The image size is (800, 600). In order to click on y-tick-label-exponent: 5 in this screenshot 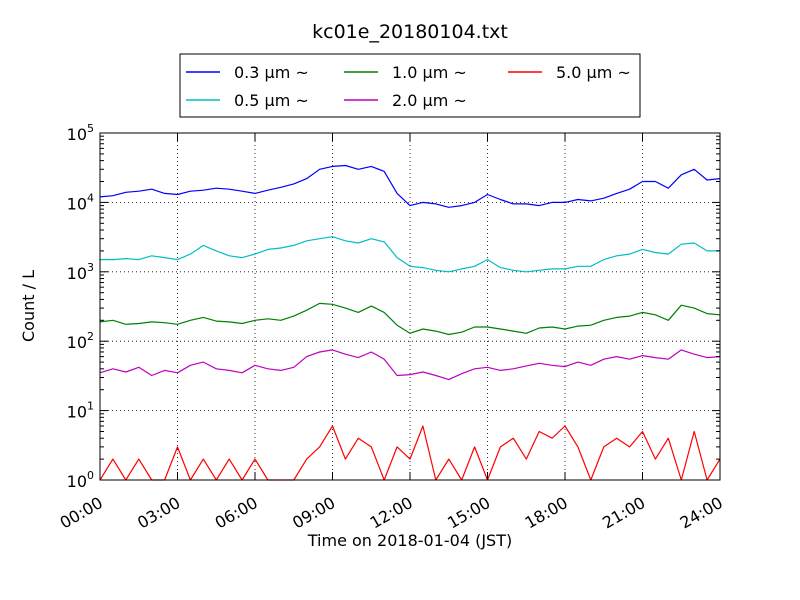, I will do `click(90, 128)`.